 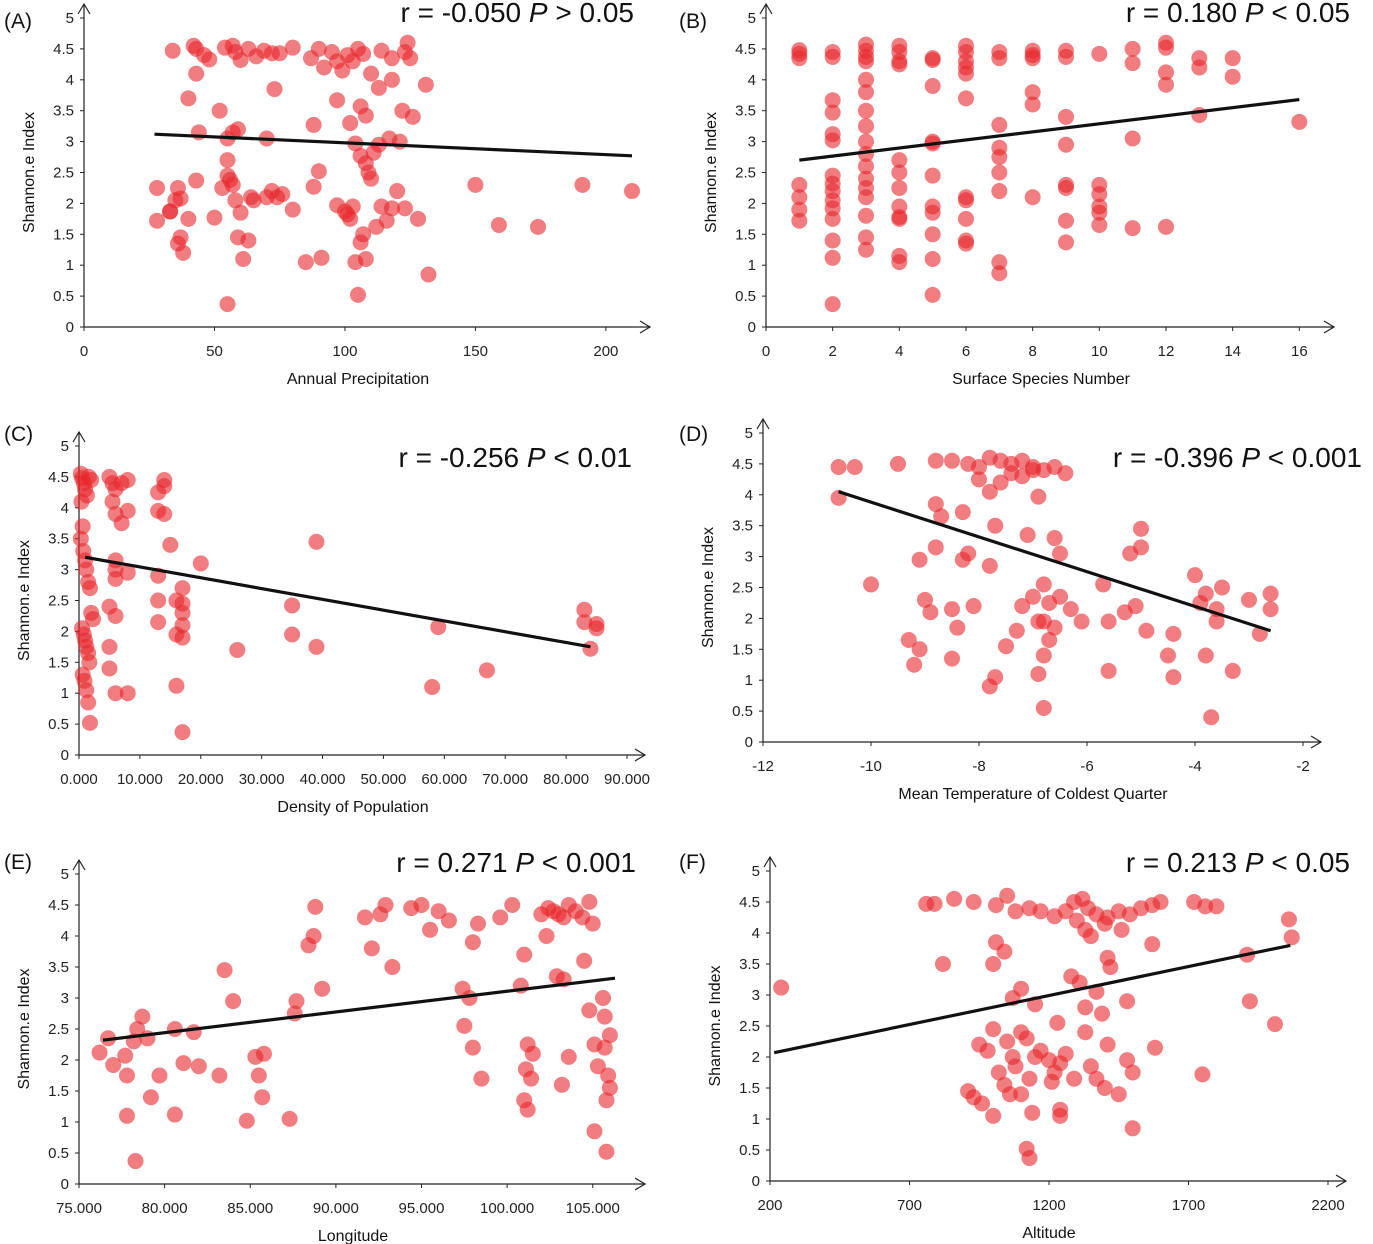 I want to click on x-tick-label: 30.000, so click(x=262, y=779).